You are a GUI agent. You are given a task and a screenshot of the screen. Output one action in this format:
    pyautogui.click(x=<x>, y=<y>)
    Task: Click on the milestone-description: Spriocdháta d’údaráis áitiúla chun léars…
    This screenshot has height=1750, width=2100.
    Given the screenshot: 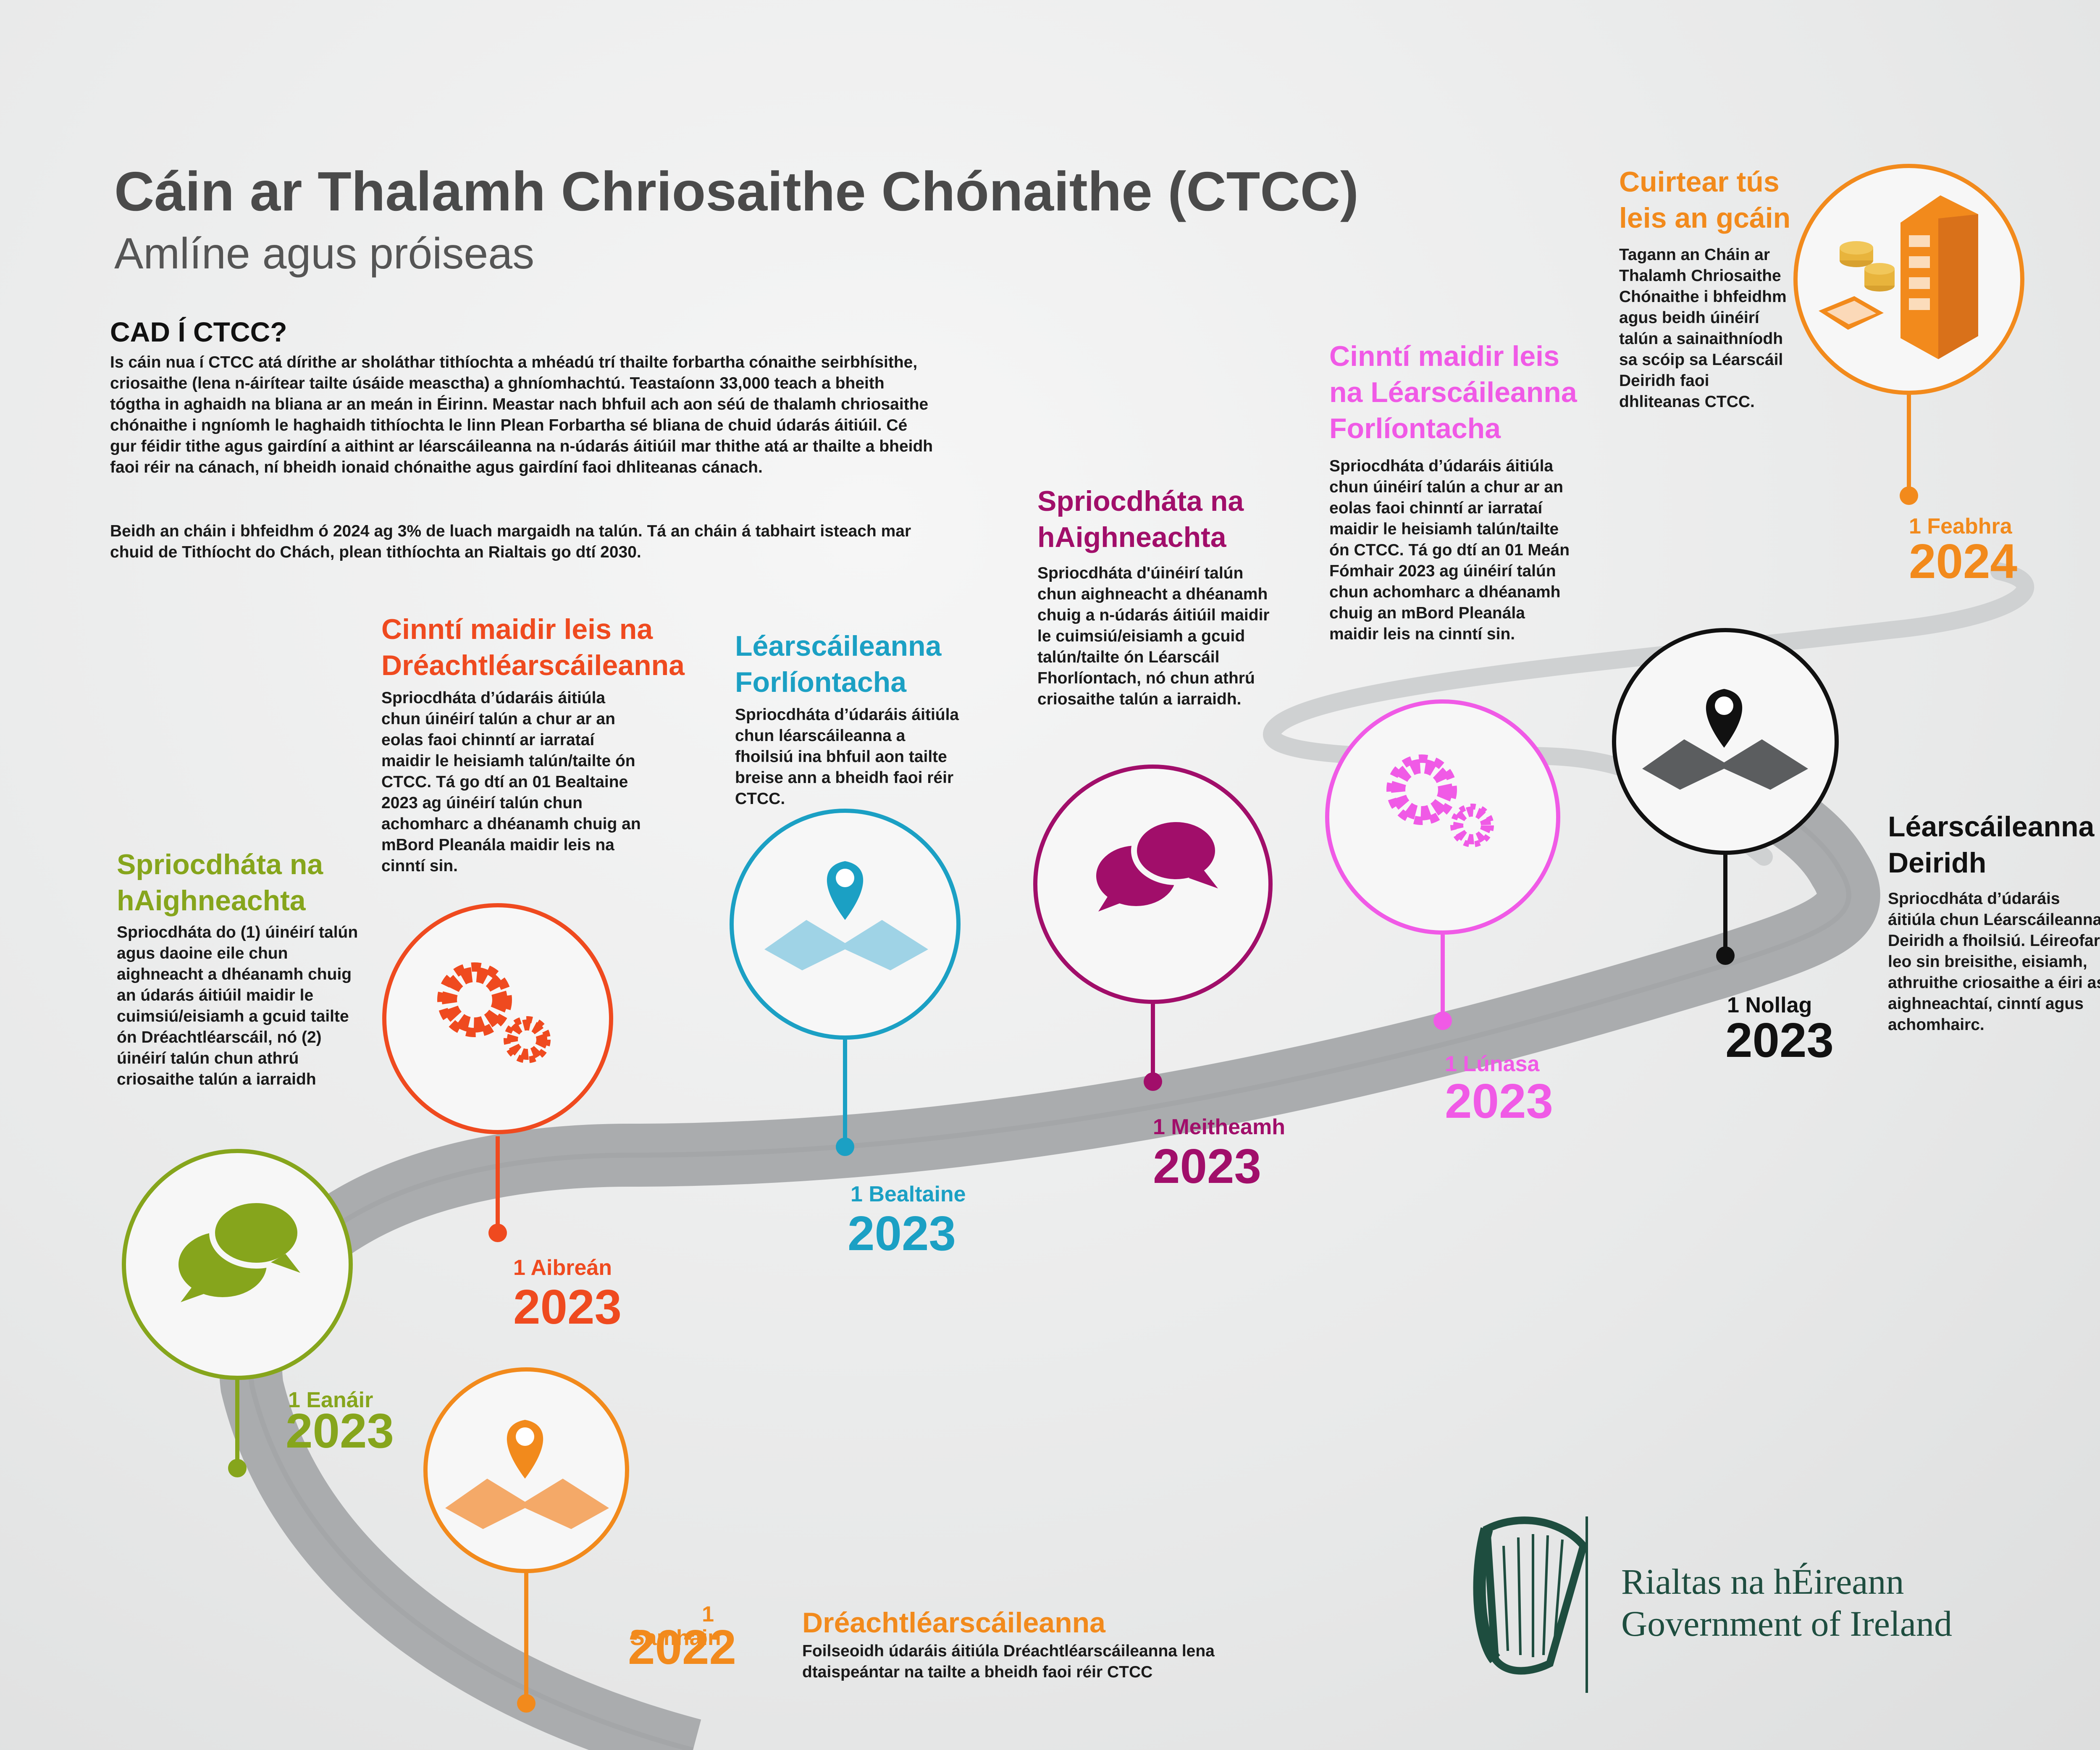 What is the action you would take?
    pyautogui.click(x=847, y=757)
    